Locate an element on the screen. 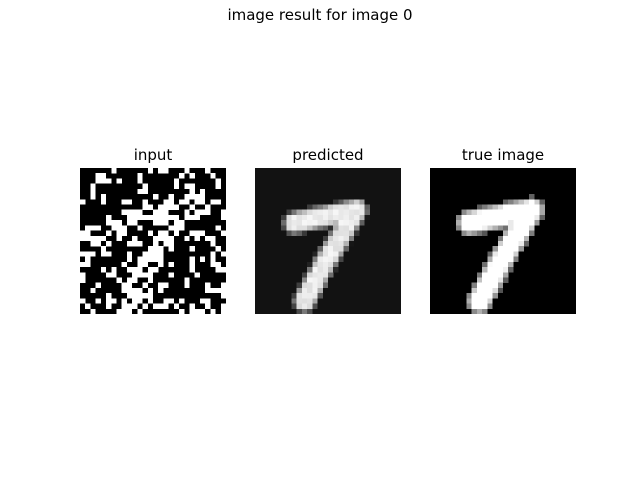  predicted-title: predicted is located at coordinates (328, 155).